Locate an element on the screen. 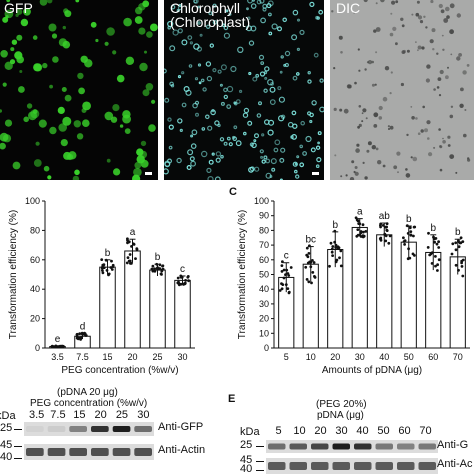 This screenshot has height=475, width=474. y-tick-label: 0 is located at coordinates (37, 348).